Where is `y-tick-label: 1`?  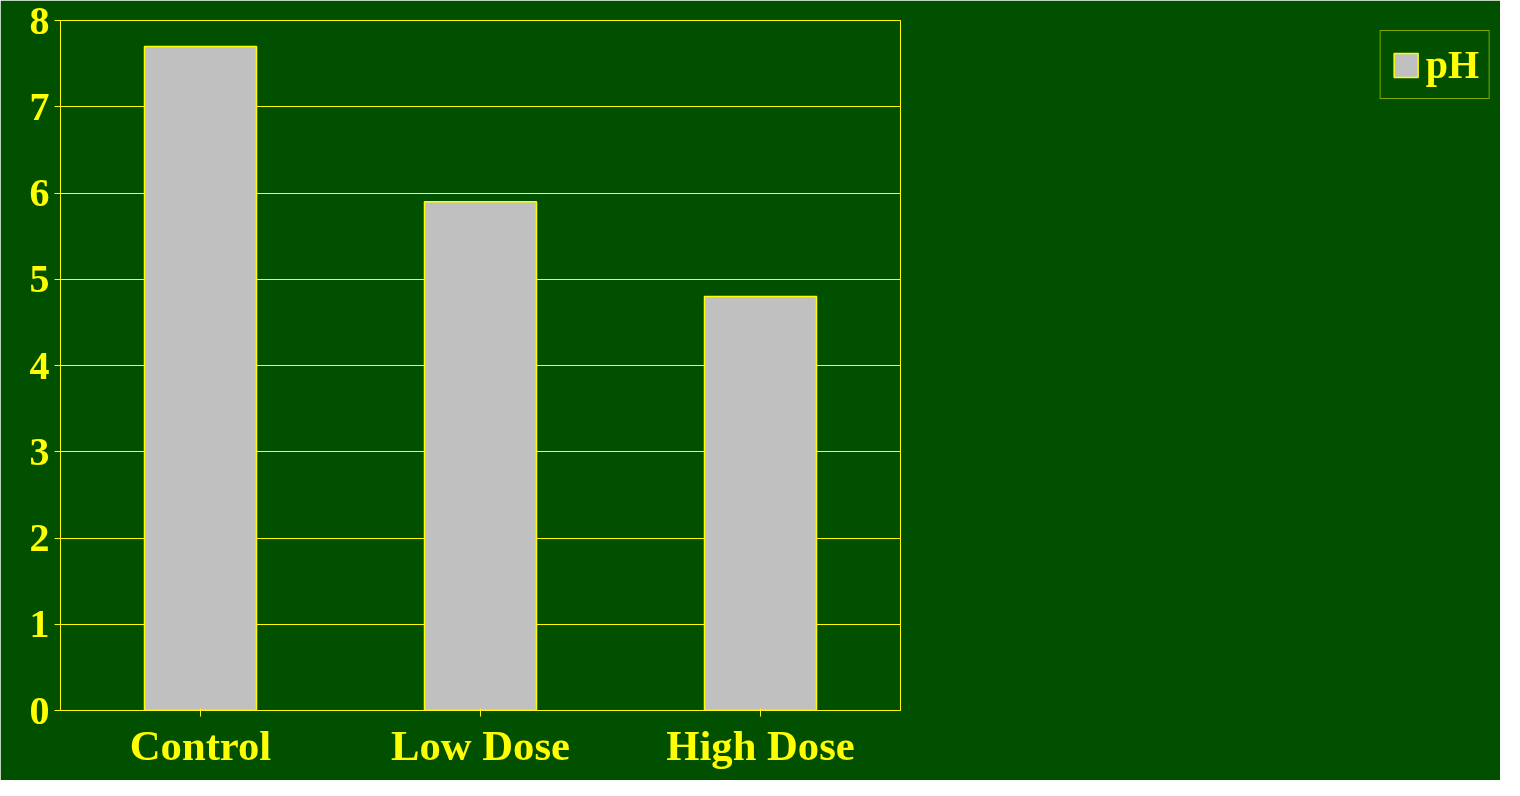 y-tick-label: 1 is located at coordinates (39, 624).